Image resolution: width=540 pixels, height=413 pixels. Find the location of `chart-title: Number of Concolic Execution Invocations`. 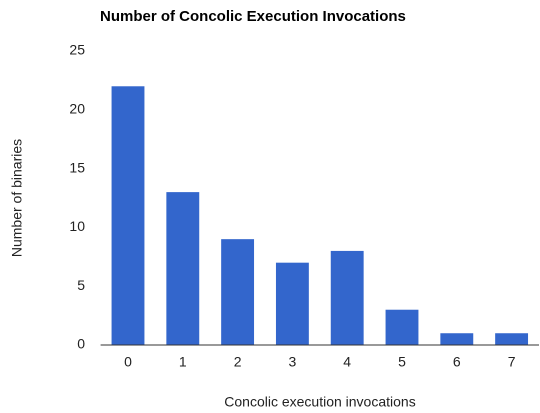

chart-title: Number of Concolic Execution Invocations is located at coordinates (253, 16).